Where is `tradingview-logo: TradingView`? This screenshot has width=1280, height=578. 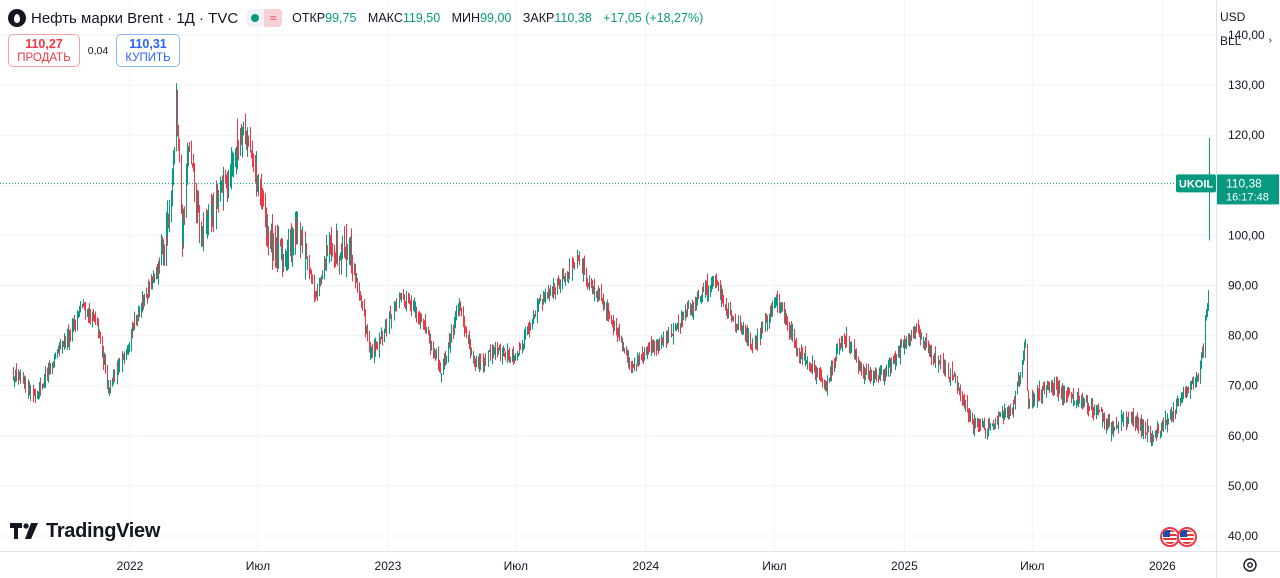 tradingview-logo: TradingView is located at coordinates (85, 531).